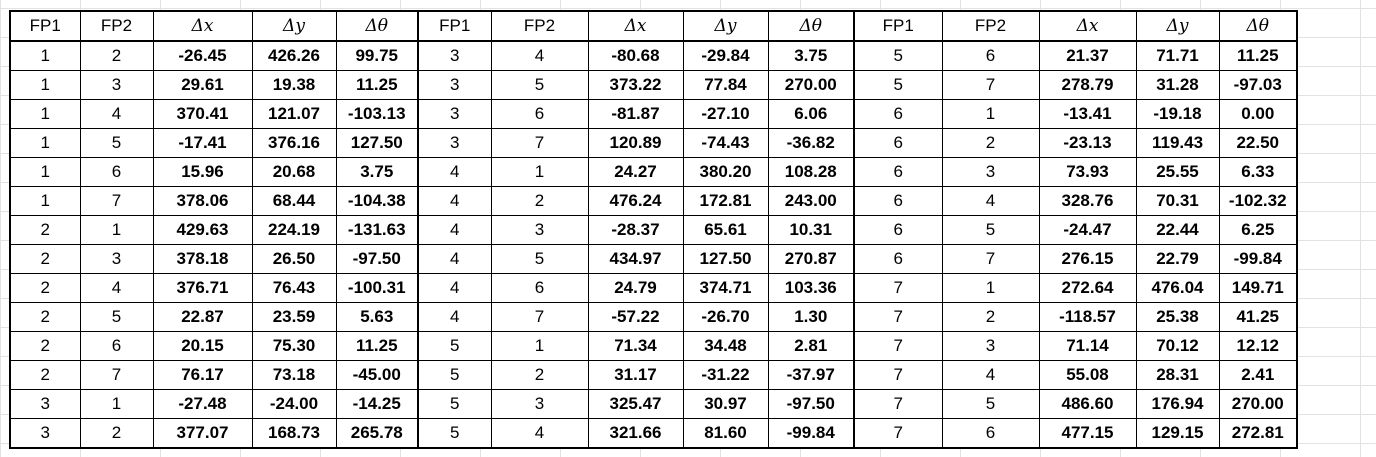  What do you see at coordinates (635, 288) in the screenshot?
I see `table-cell: 24.79` at bounding box center [635, 288].